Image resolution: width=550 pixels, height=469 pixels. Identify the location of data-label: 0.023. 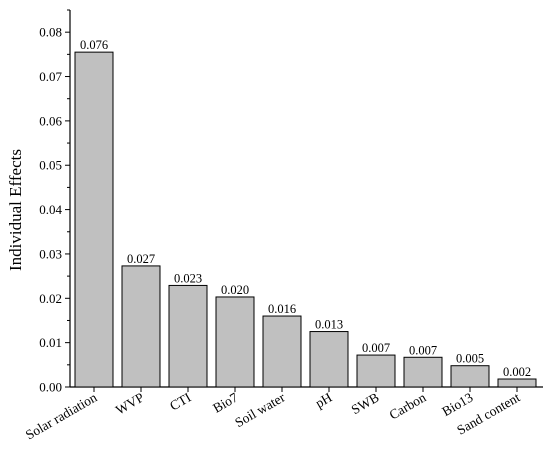
(188, 278).